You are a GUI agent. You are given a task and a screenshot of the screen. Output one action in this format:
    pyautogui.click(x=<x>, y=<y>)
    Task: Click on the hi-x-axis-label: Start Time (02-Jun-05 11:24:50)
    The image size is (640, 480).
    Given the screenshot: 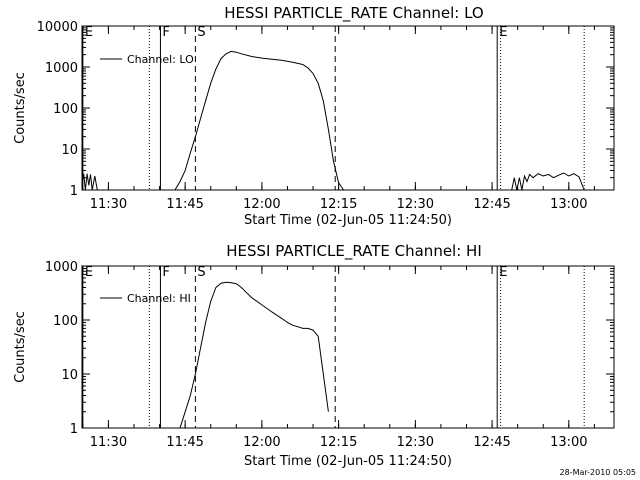 What is the action you would take?
    pyautogui.click(x=348, y=461)
    